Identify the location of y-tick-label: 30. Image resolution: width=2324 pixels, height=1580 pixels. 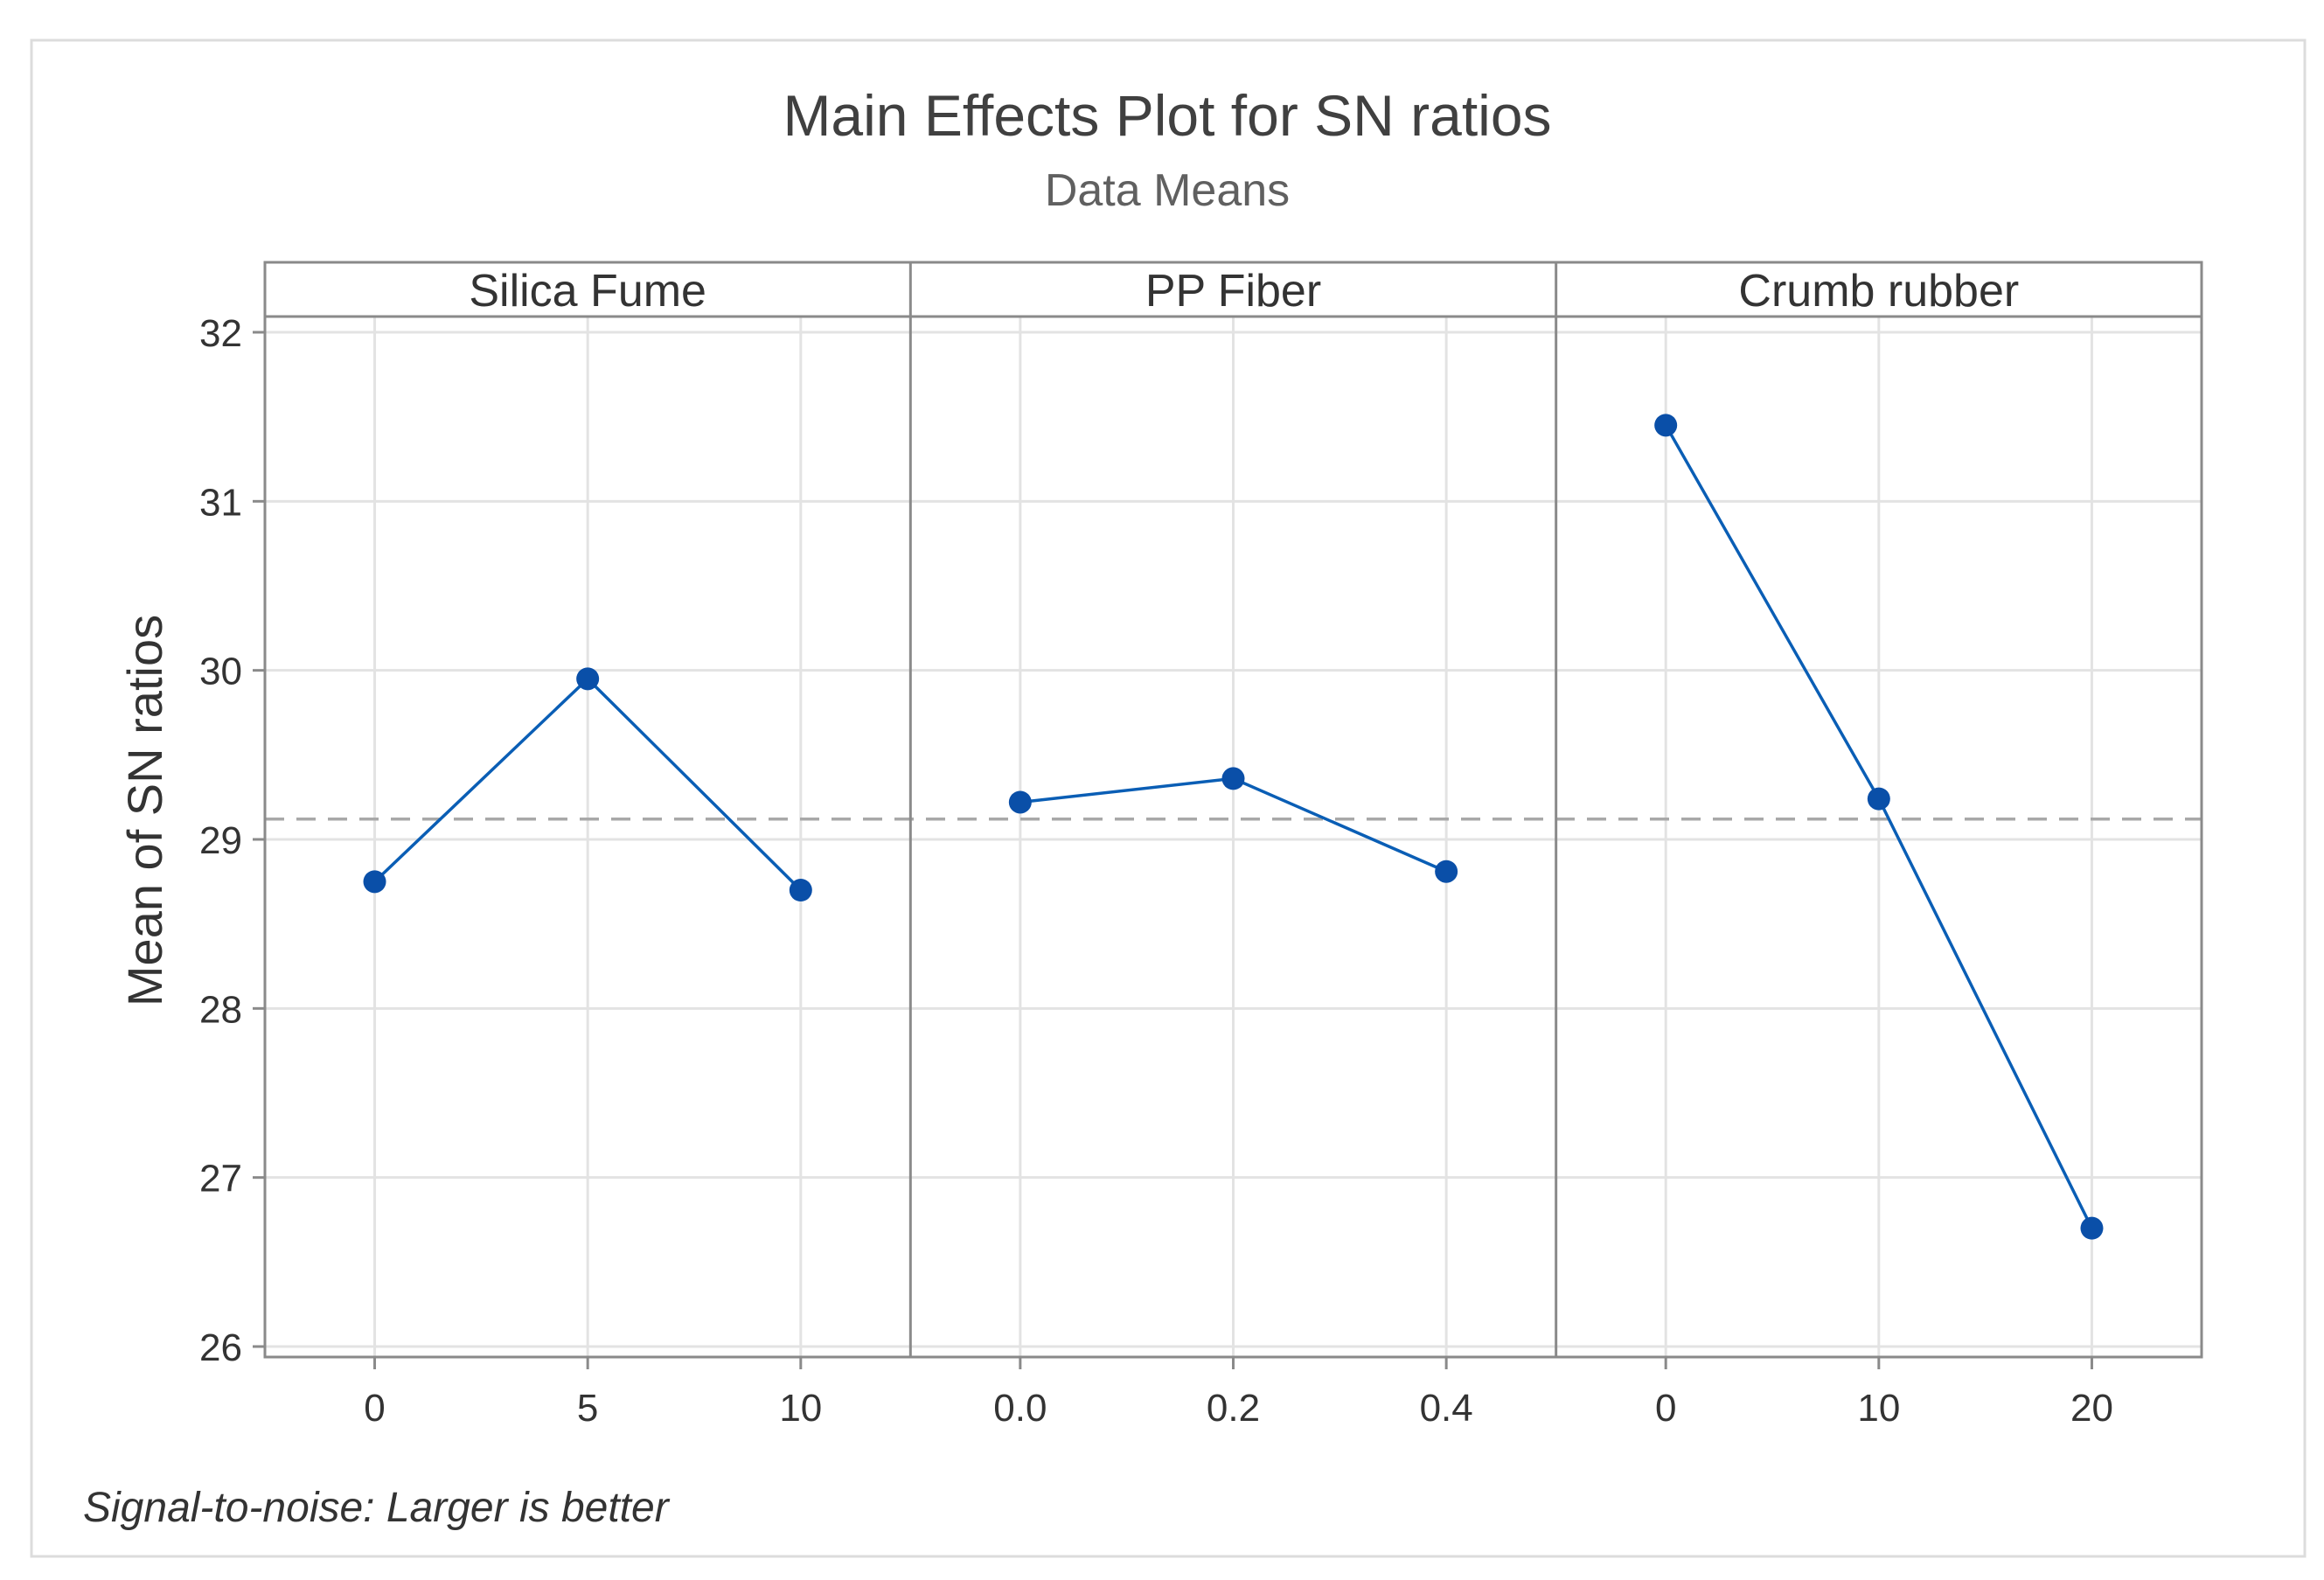
(220, 672).